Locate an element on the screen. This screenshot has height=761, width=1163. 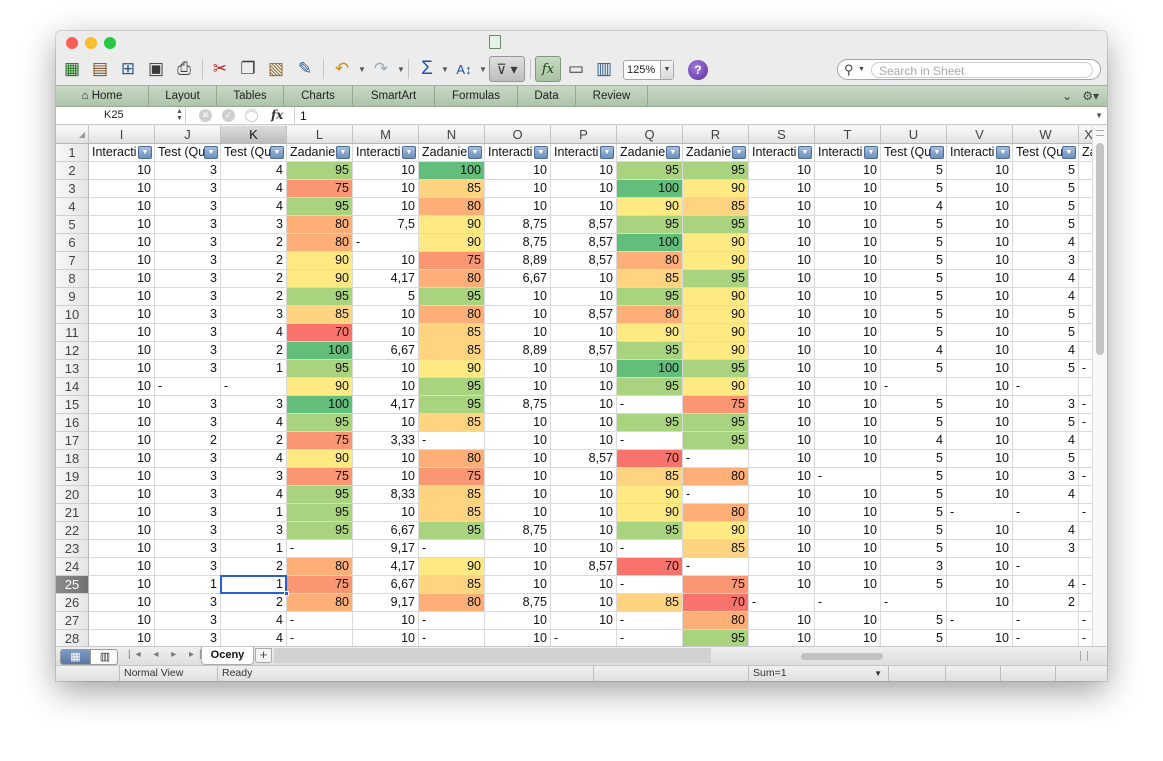
tab-charts: Charts is located at coordinates (318, 96).